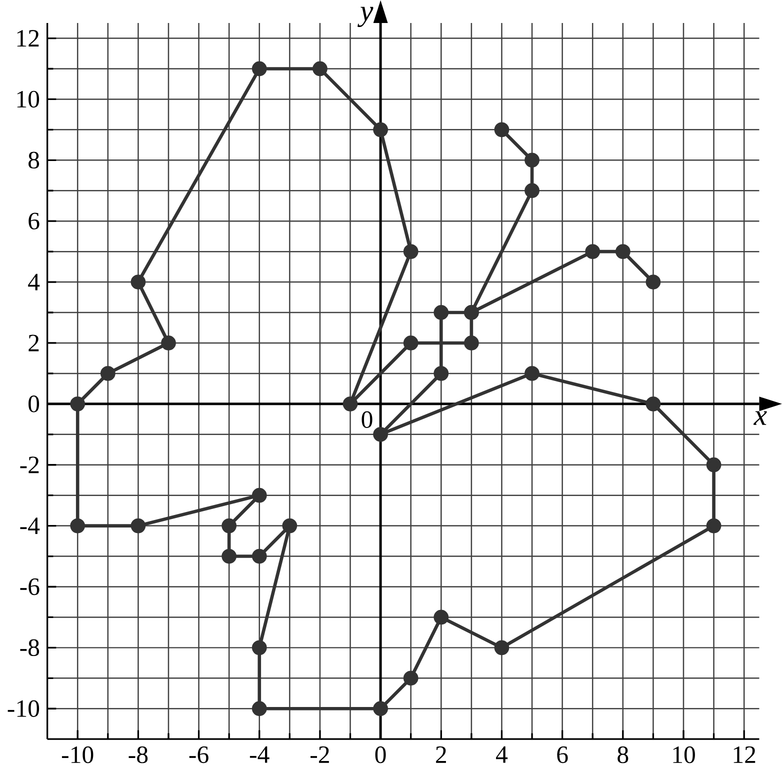  Describe the element at coordinates (24, 708) in the screenshot. I see `y-tick-label: -10` at that location.